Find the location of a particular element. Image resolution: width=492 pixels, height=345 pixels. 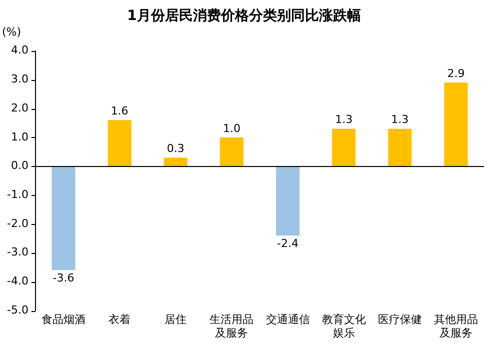

data-label: 0.3 is located at coordinates (175, 148).